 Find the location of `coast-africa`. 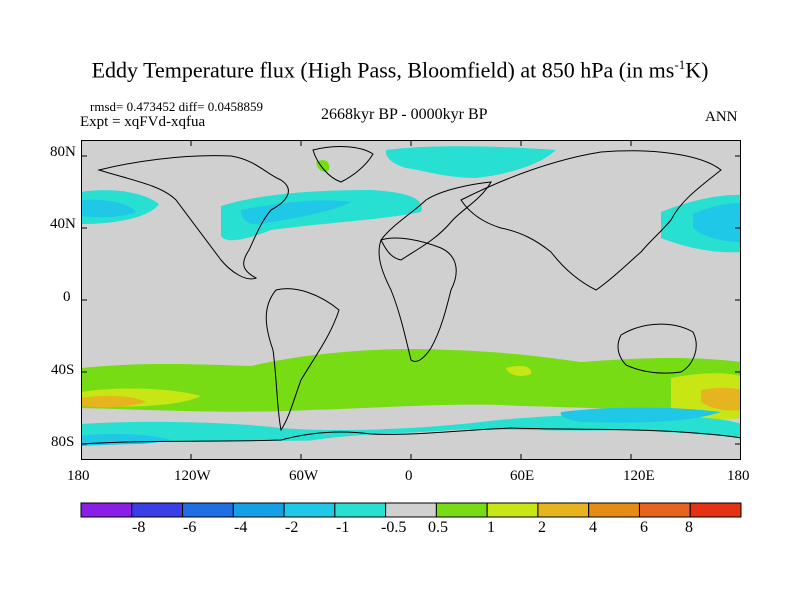

coast-africa is located at coordinates (417, 299).